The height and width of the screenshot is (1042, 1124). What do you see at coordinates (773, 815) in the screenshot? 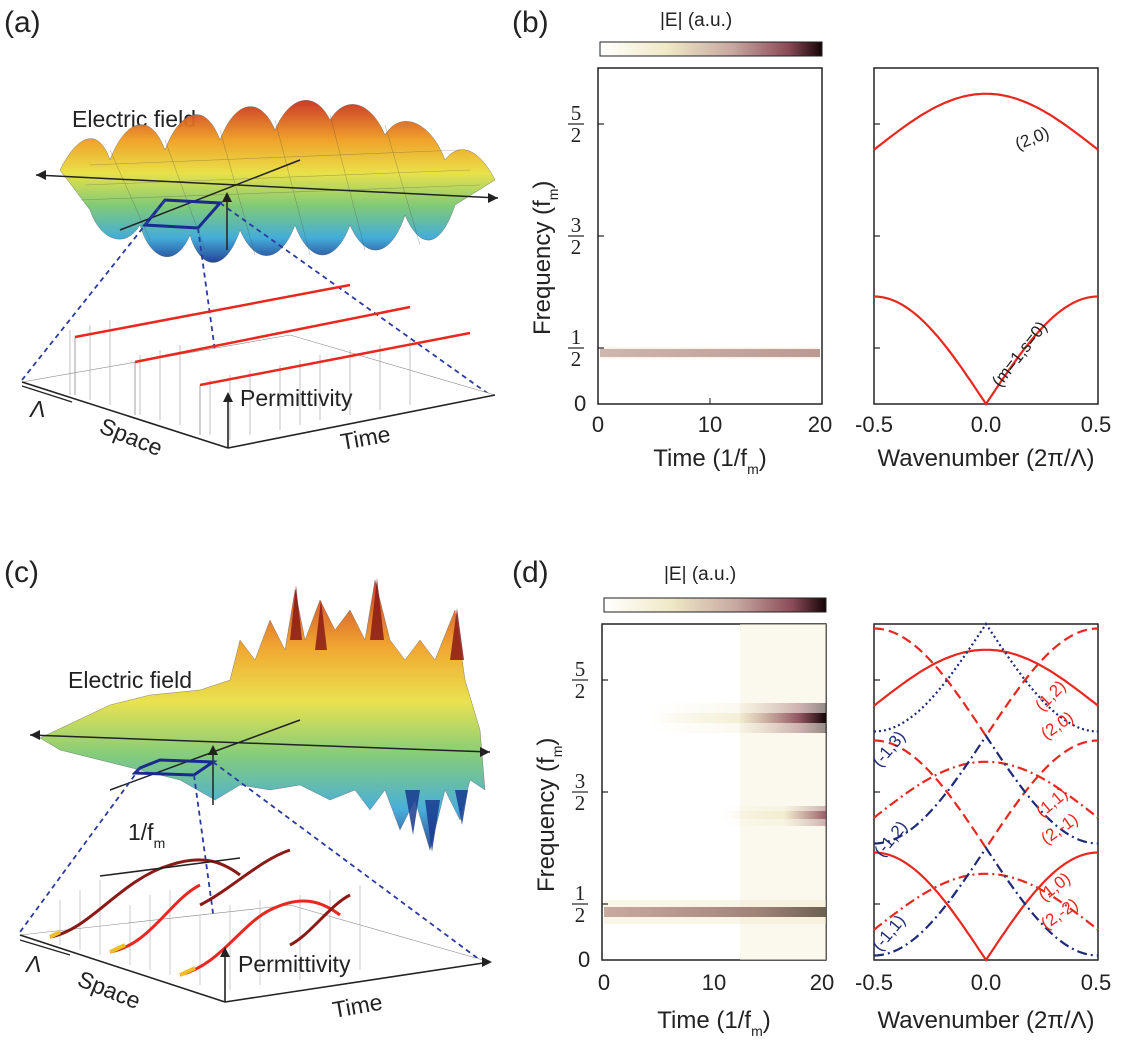
I see `heatmap-band-d-3half` at bounding box center [773, 815].